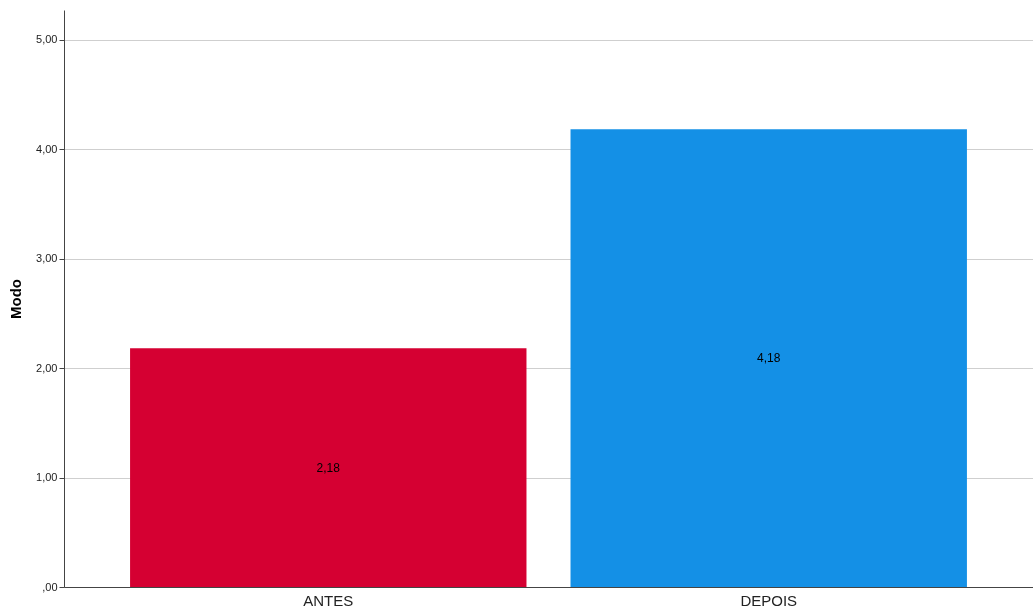 The height and width of the screenshot is (612, 1033). What do you see at coordinates (328, 467) in the screenshot?
I see `data-label: 2,18` at bounding box center [328, 467].